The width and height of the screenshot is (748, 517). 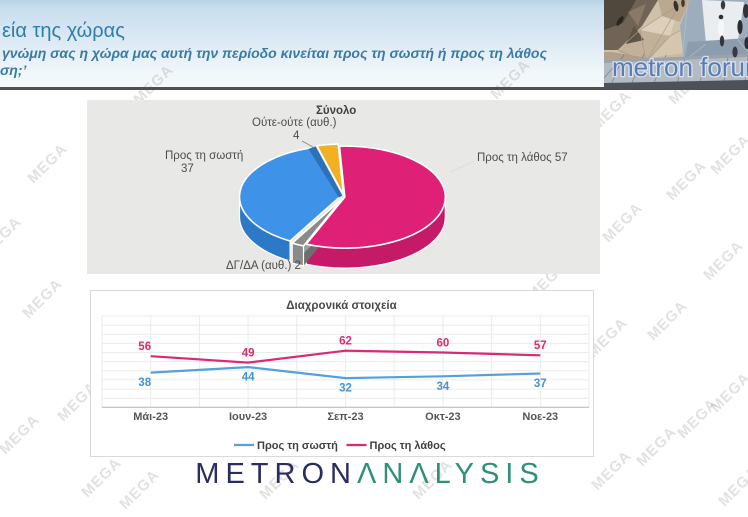 I want to click on svg-text: 44, so click(x=248, y=378).